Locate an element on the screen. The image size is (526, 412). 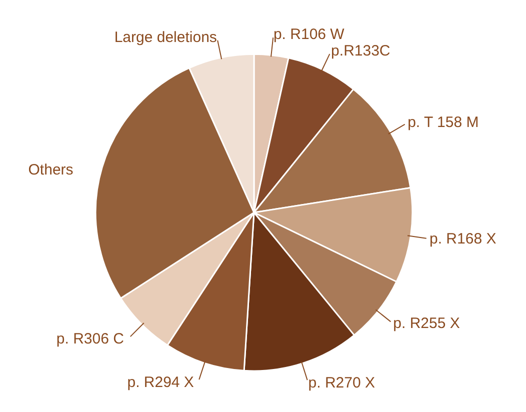
slice-label: Large deletions is located at coordinates (165, 37).